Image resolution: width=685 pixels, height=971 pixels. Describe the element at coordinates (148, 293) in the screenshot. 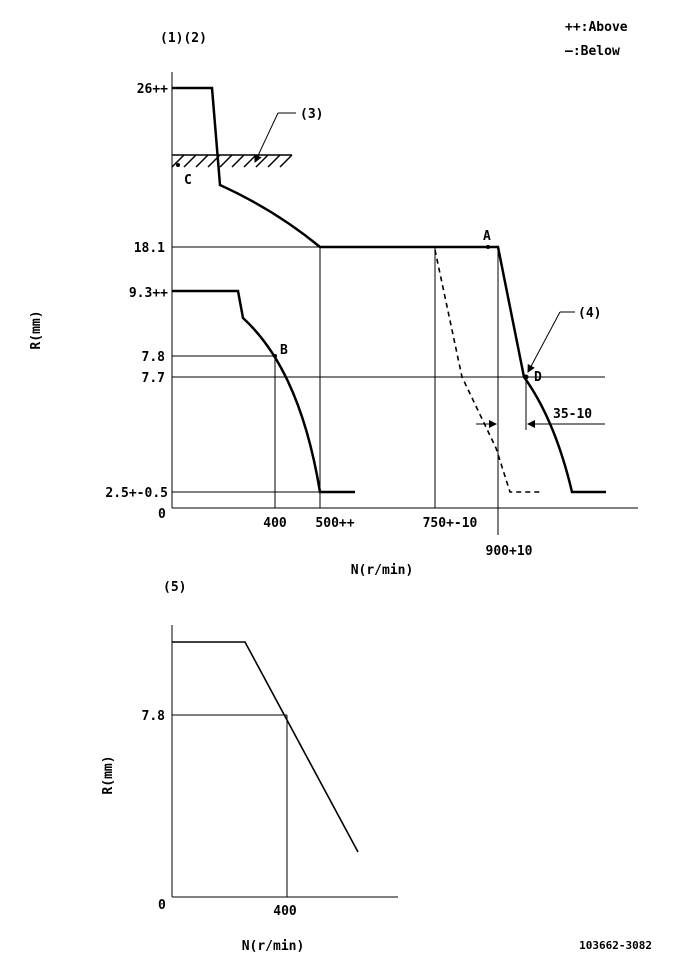

I see `ytick-9-3: 9.3++` at that location.